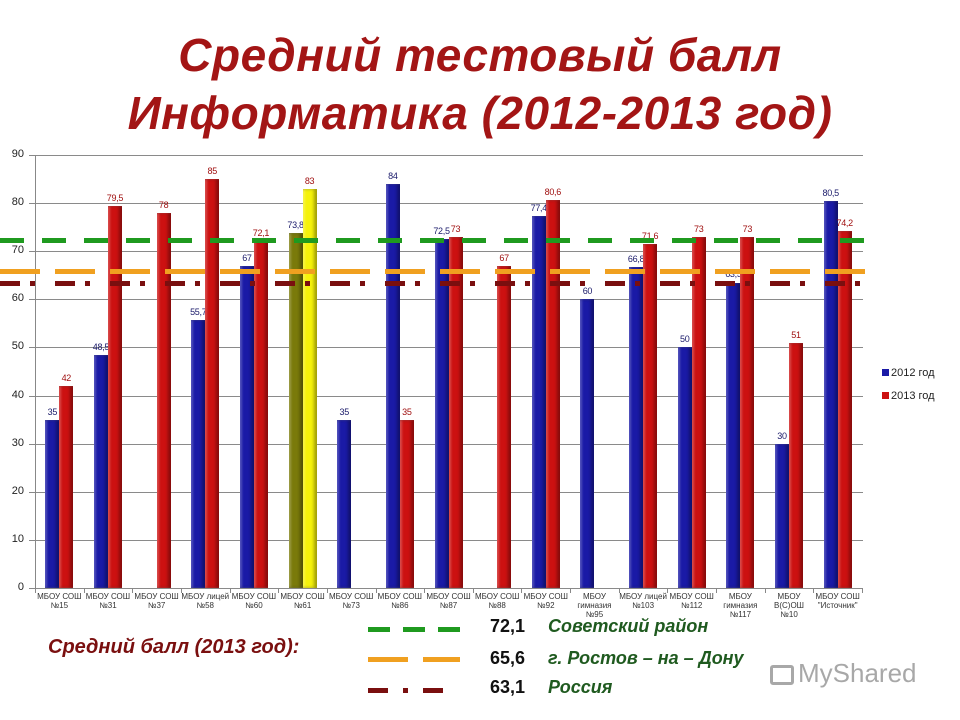 The image size is (960, 720). I want to click on x-tick-label: МБОУ лицей №103, so click(643, 601).